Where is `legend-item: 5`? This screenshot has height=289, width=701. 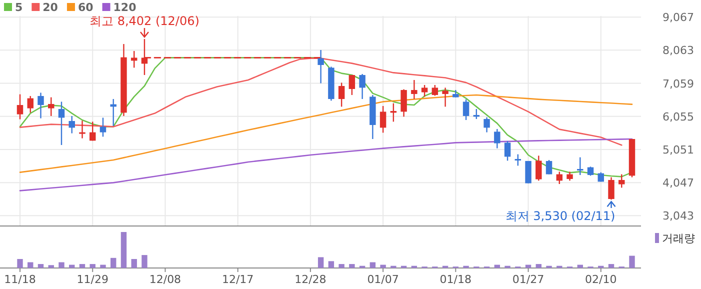
legend-item: 5 is located at coordinates (13, 7).